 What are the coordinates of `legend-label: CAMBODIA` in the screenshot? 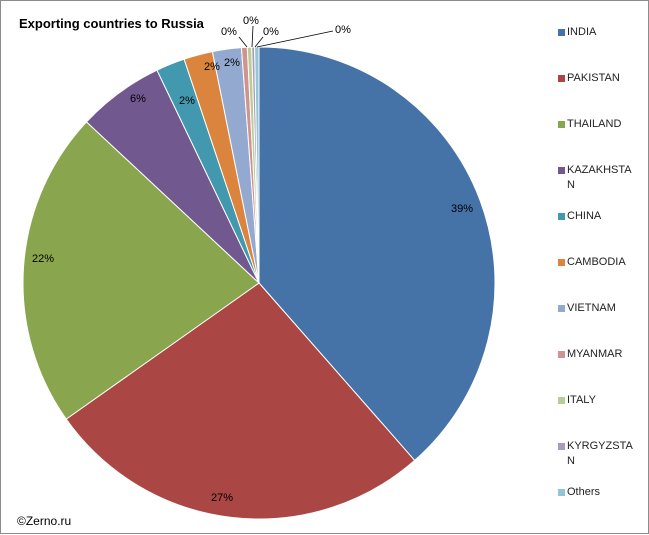 It's located at (596, 262).